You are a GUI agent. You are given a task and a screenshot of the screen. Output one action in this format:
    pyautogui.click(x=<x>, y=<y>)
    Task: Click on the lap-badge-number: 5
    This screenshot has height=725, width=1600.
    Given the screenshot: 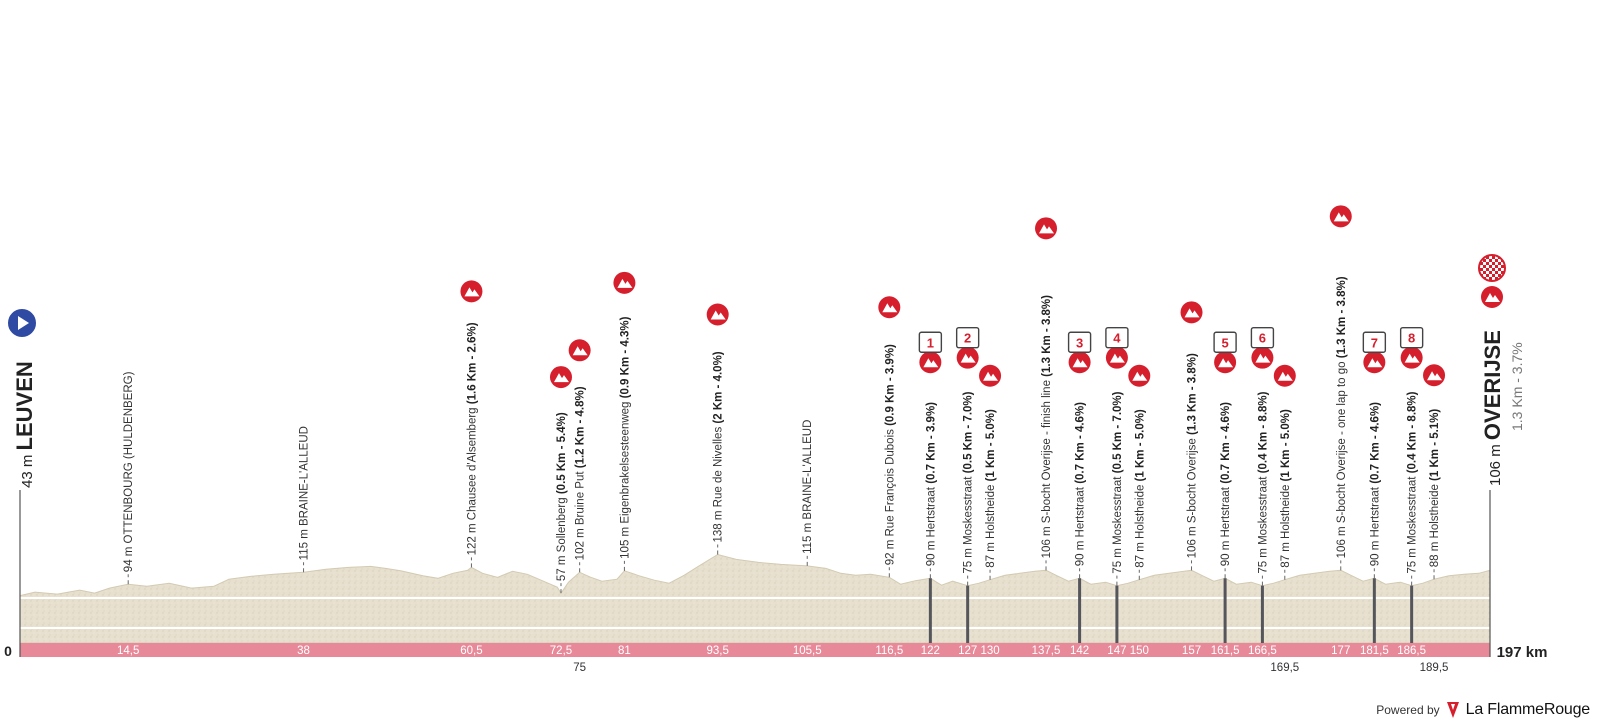 What is the action you would take?
    pyautogui.click(x=1224, y=342)
    